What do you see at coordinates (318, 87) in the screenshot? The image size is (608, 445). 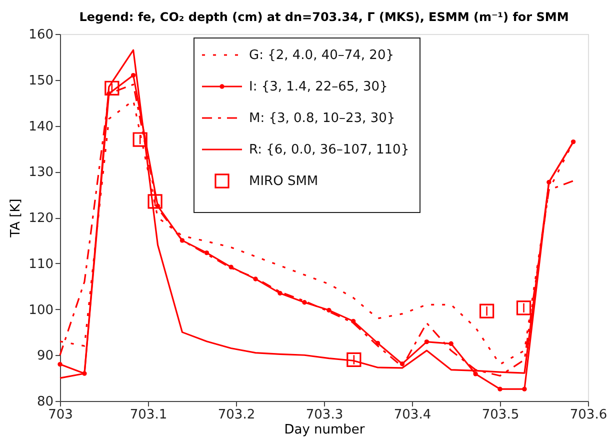 I see `legend-label: I: {3, 1.4, 22–65, 30}` at bounding box center [318, 87].